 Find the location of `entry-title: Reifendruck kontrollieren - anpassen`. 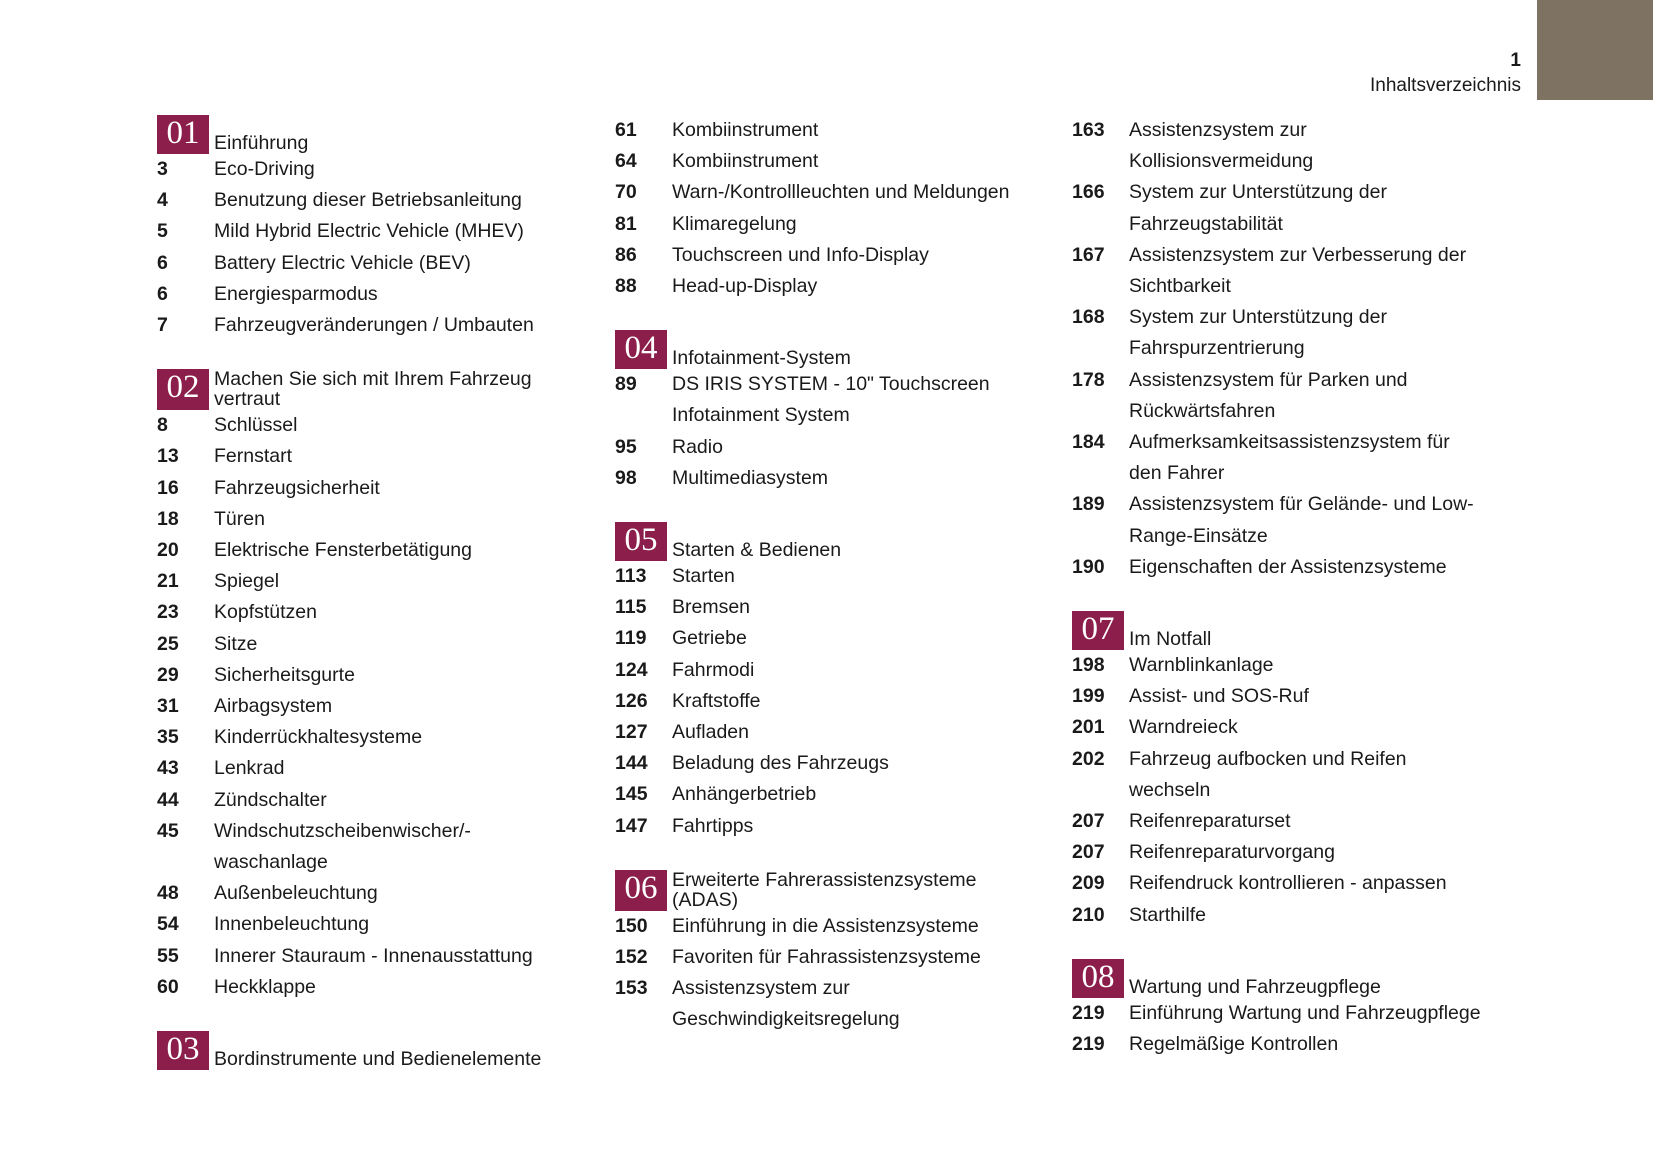

entry-title: Reifendruck kontrollieren - anpassen is located at coordinates (1288, 883).